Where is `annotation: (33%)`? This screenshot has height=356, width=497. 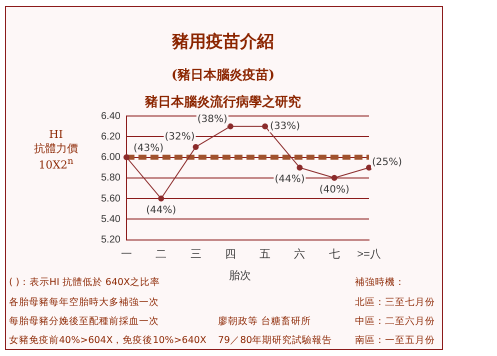
annotation: (33%) is located at coordinates (285, 126).